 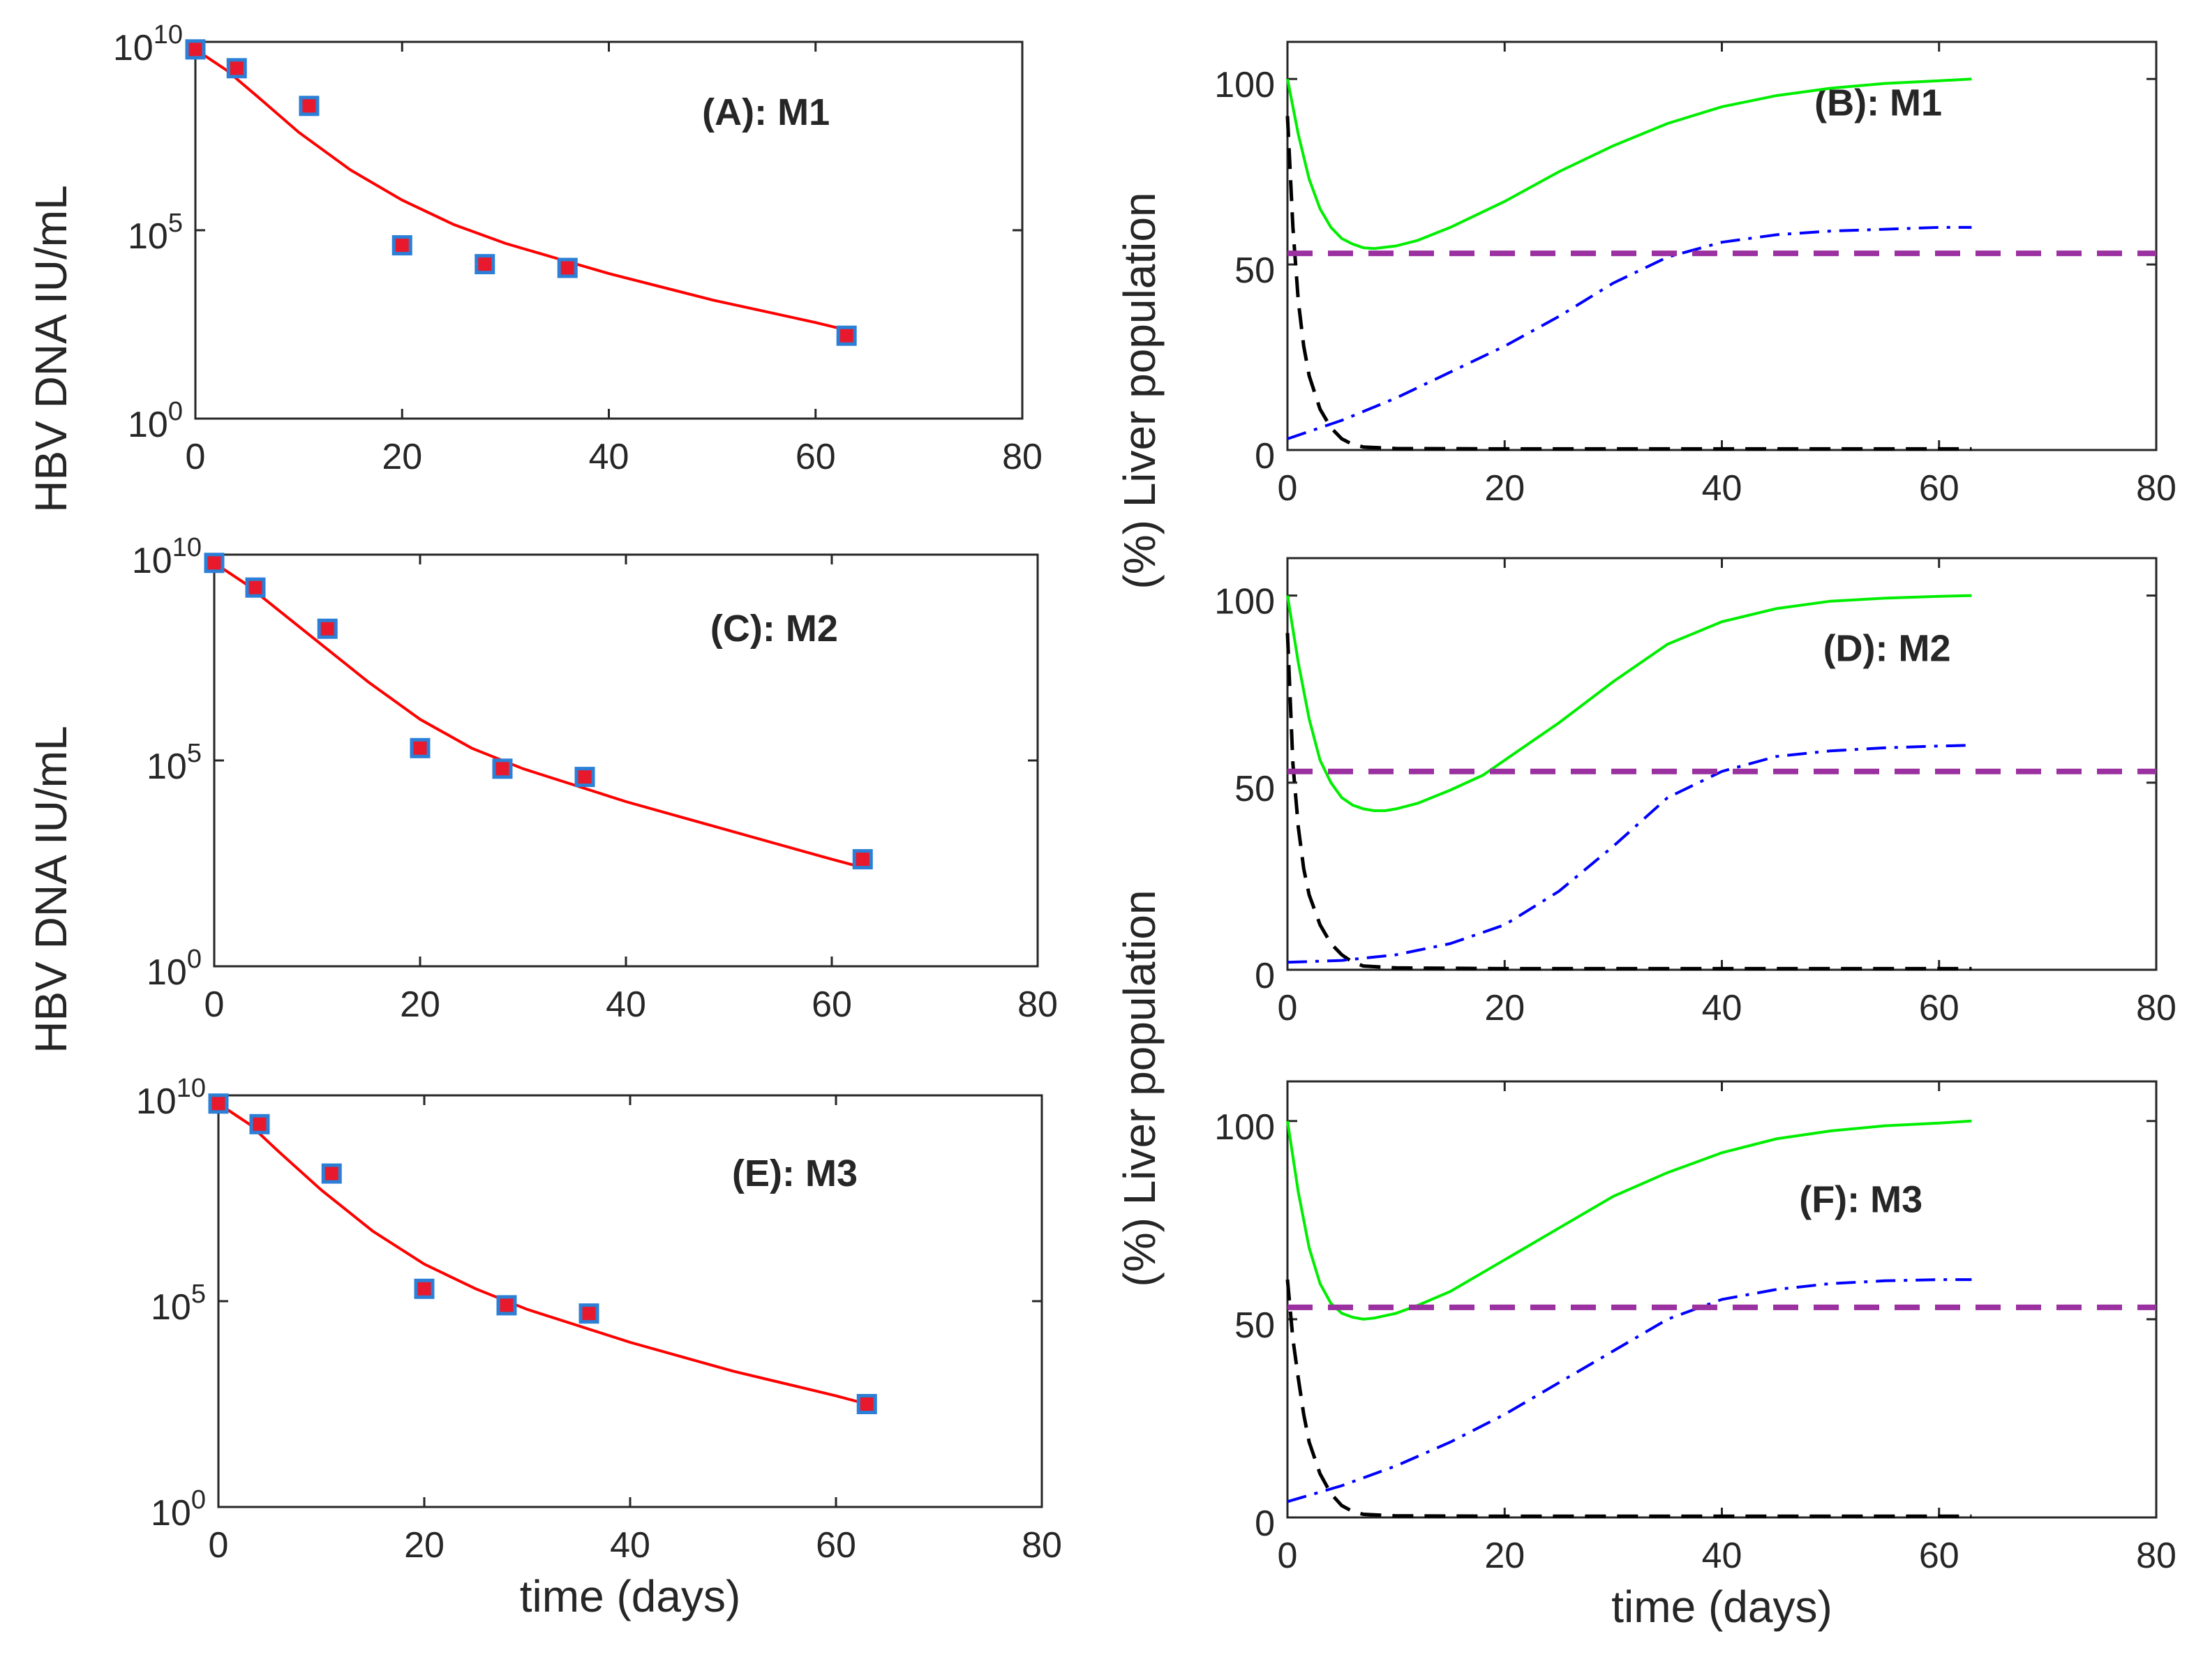 I want to click on ylabel-right-bottom: (%) Liver population, so click(x=1140, y=1088).